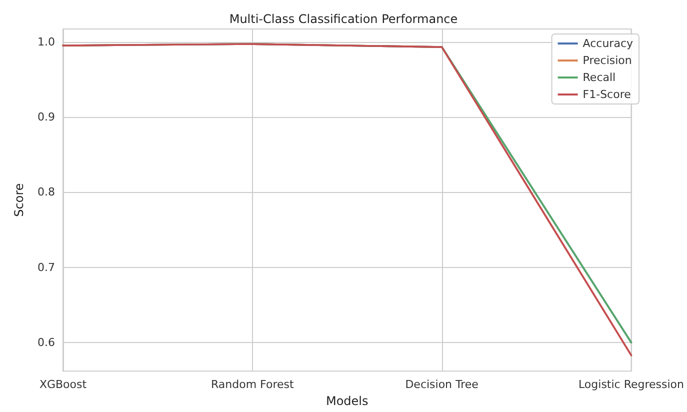 The width and height of the screenshot is (687, 412). I want to click on legend-label: Recall, so click(599, 77).